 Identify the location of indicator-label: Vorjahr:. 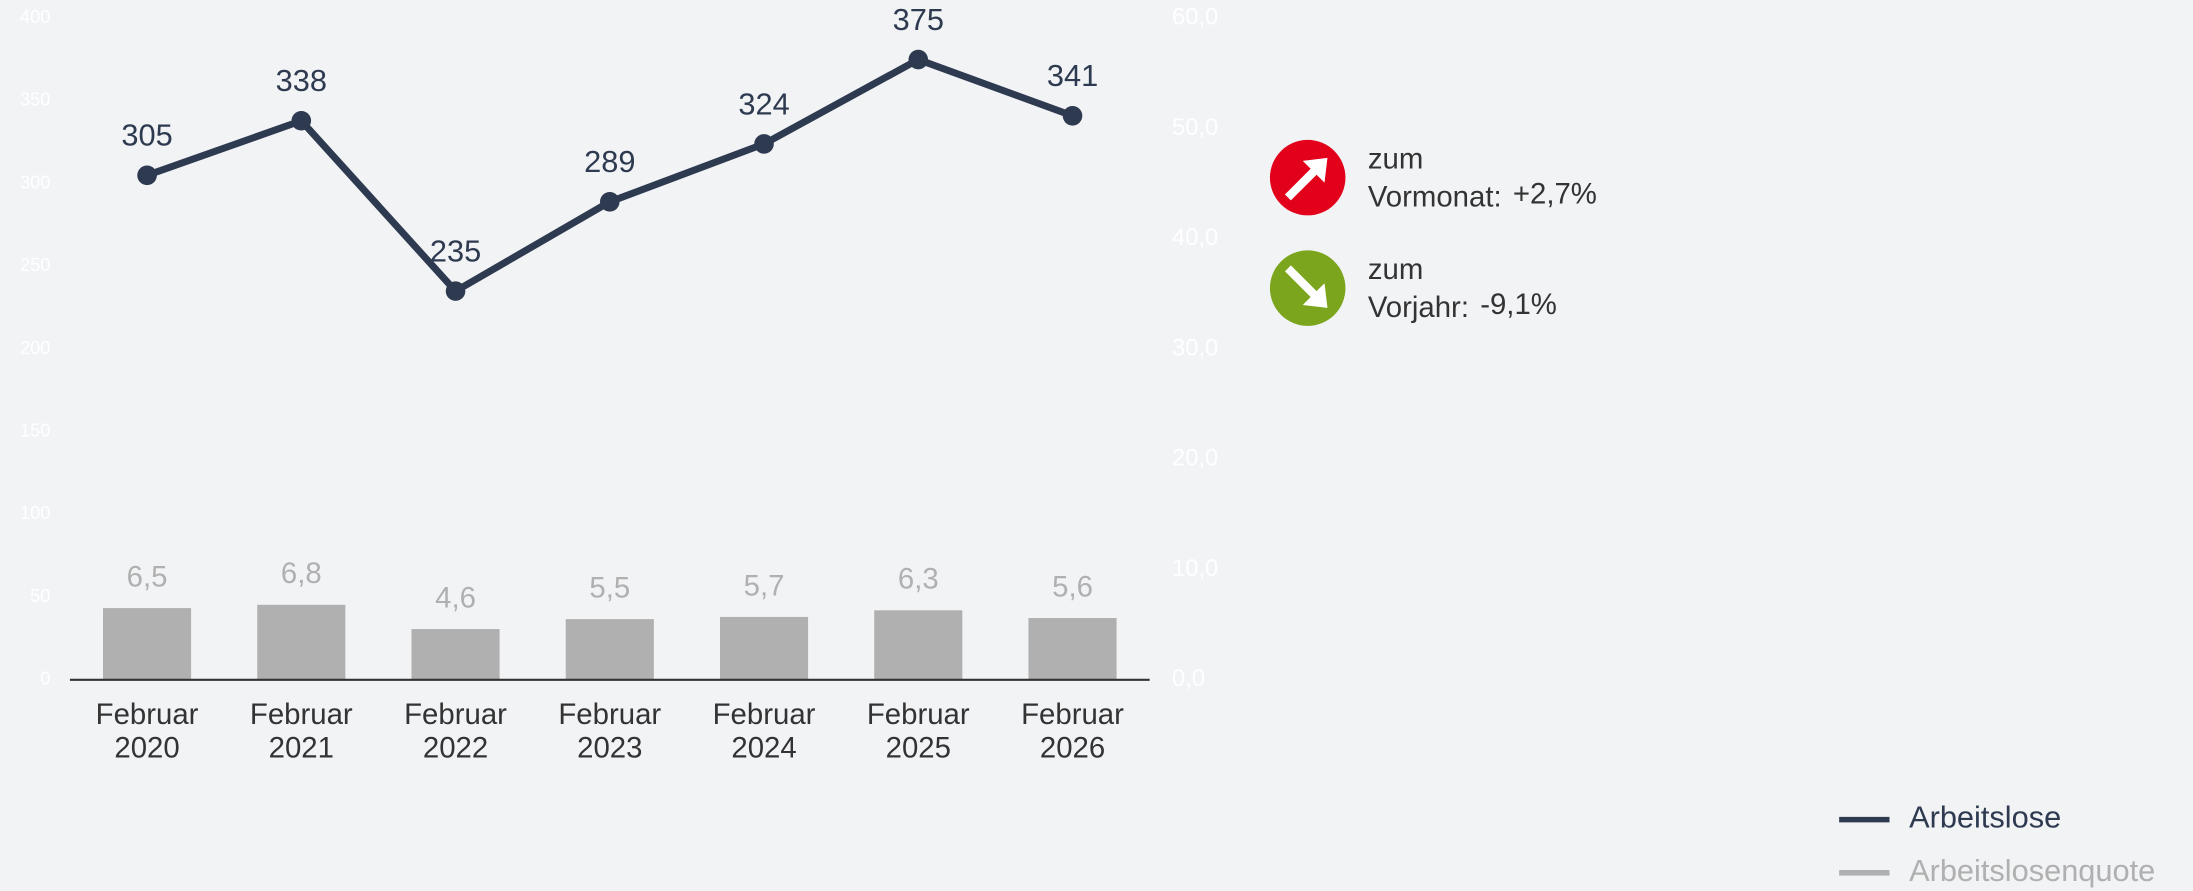
(1418, 307).